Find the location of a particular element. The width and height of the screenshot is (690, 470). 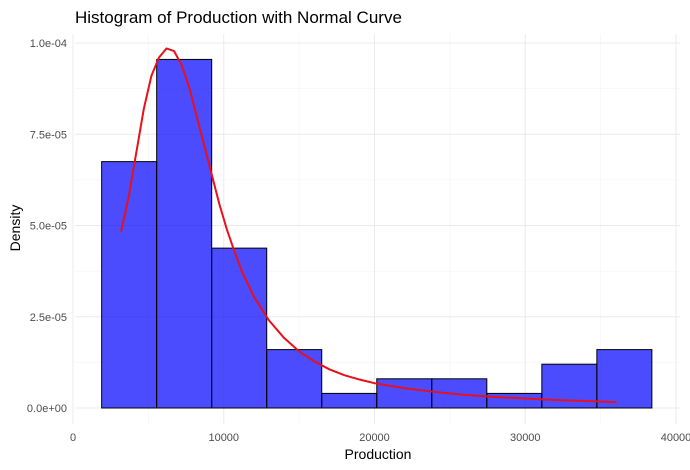

y-tick-label: 5.0e-05 is located at coordinates (48, 227).